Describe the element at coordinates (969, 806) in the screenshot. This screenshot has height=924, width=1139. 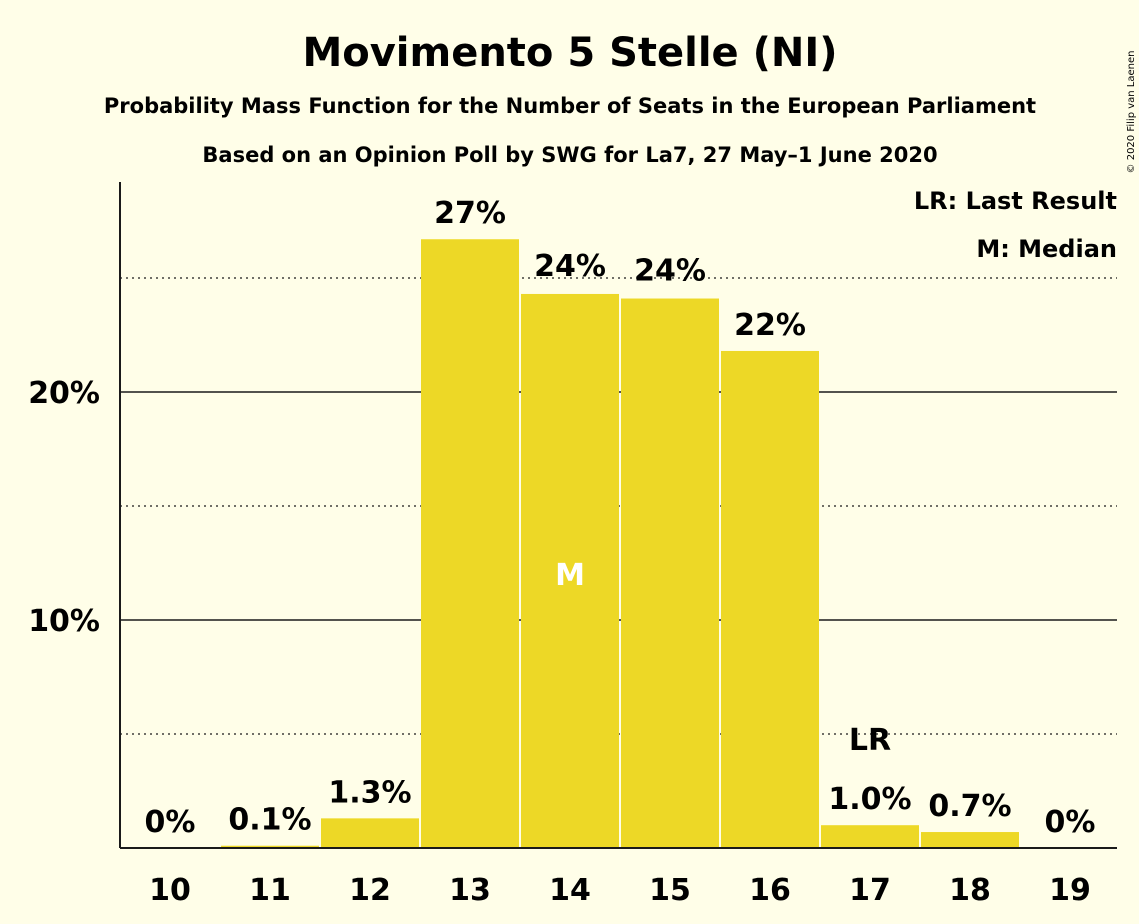
I see `value-label: 0.7%` at that location.